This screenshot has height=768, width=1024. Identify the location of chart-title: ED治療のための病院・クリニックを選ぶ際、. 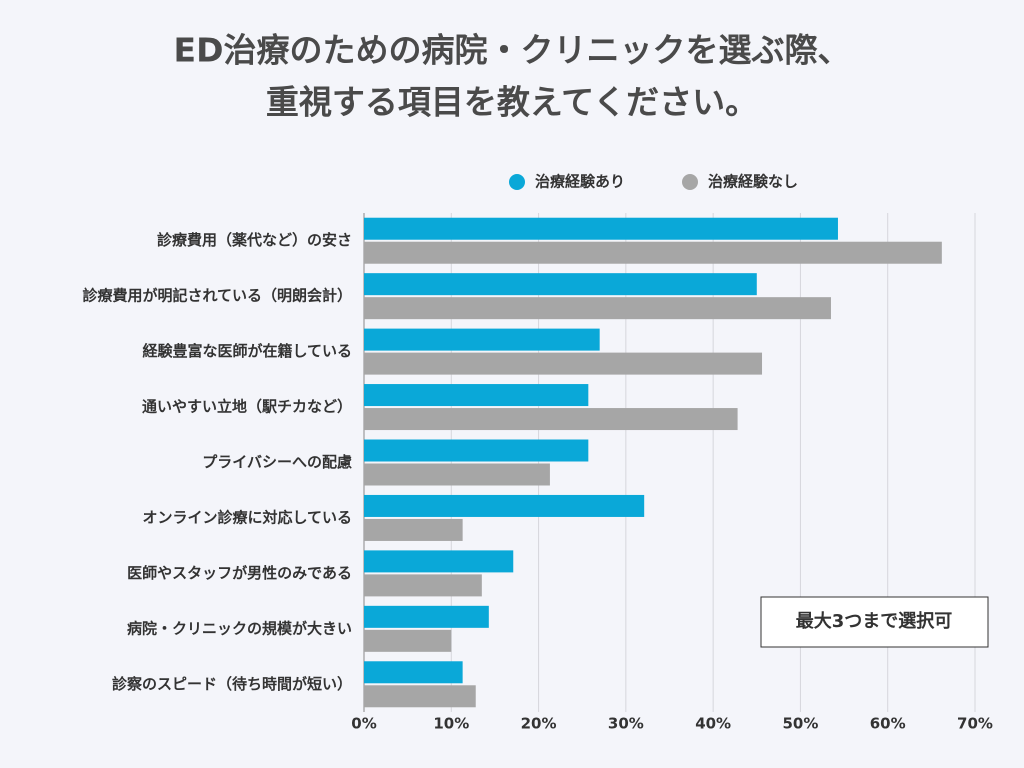
(512, 50).